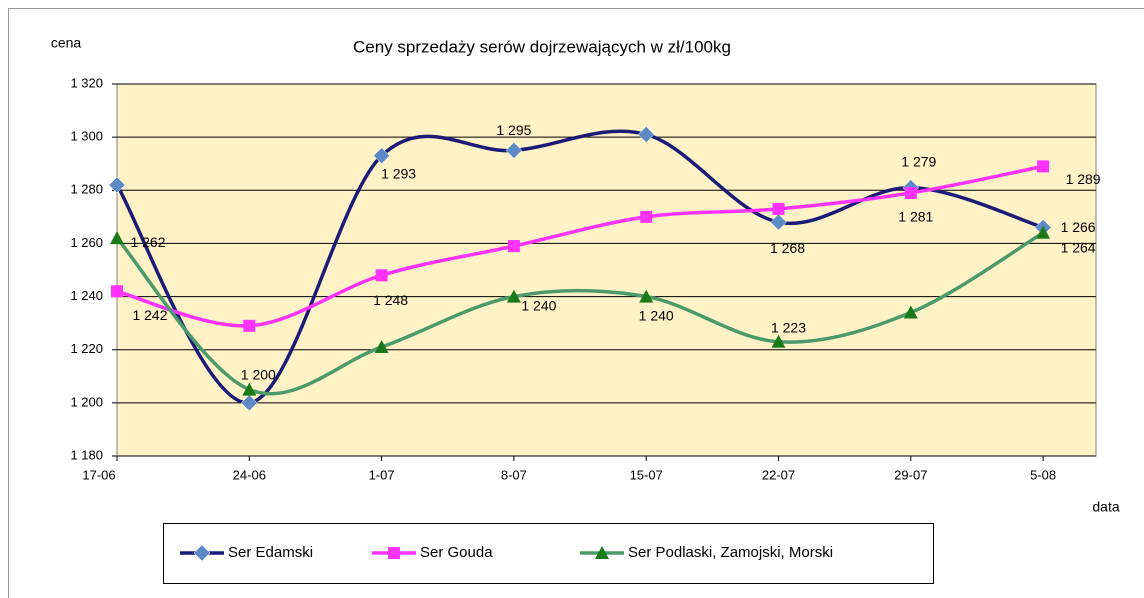  I want to click on legend, so click(548, 553).